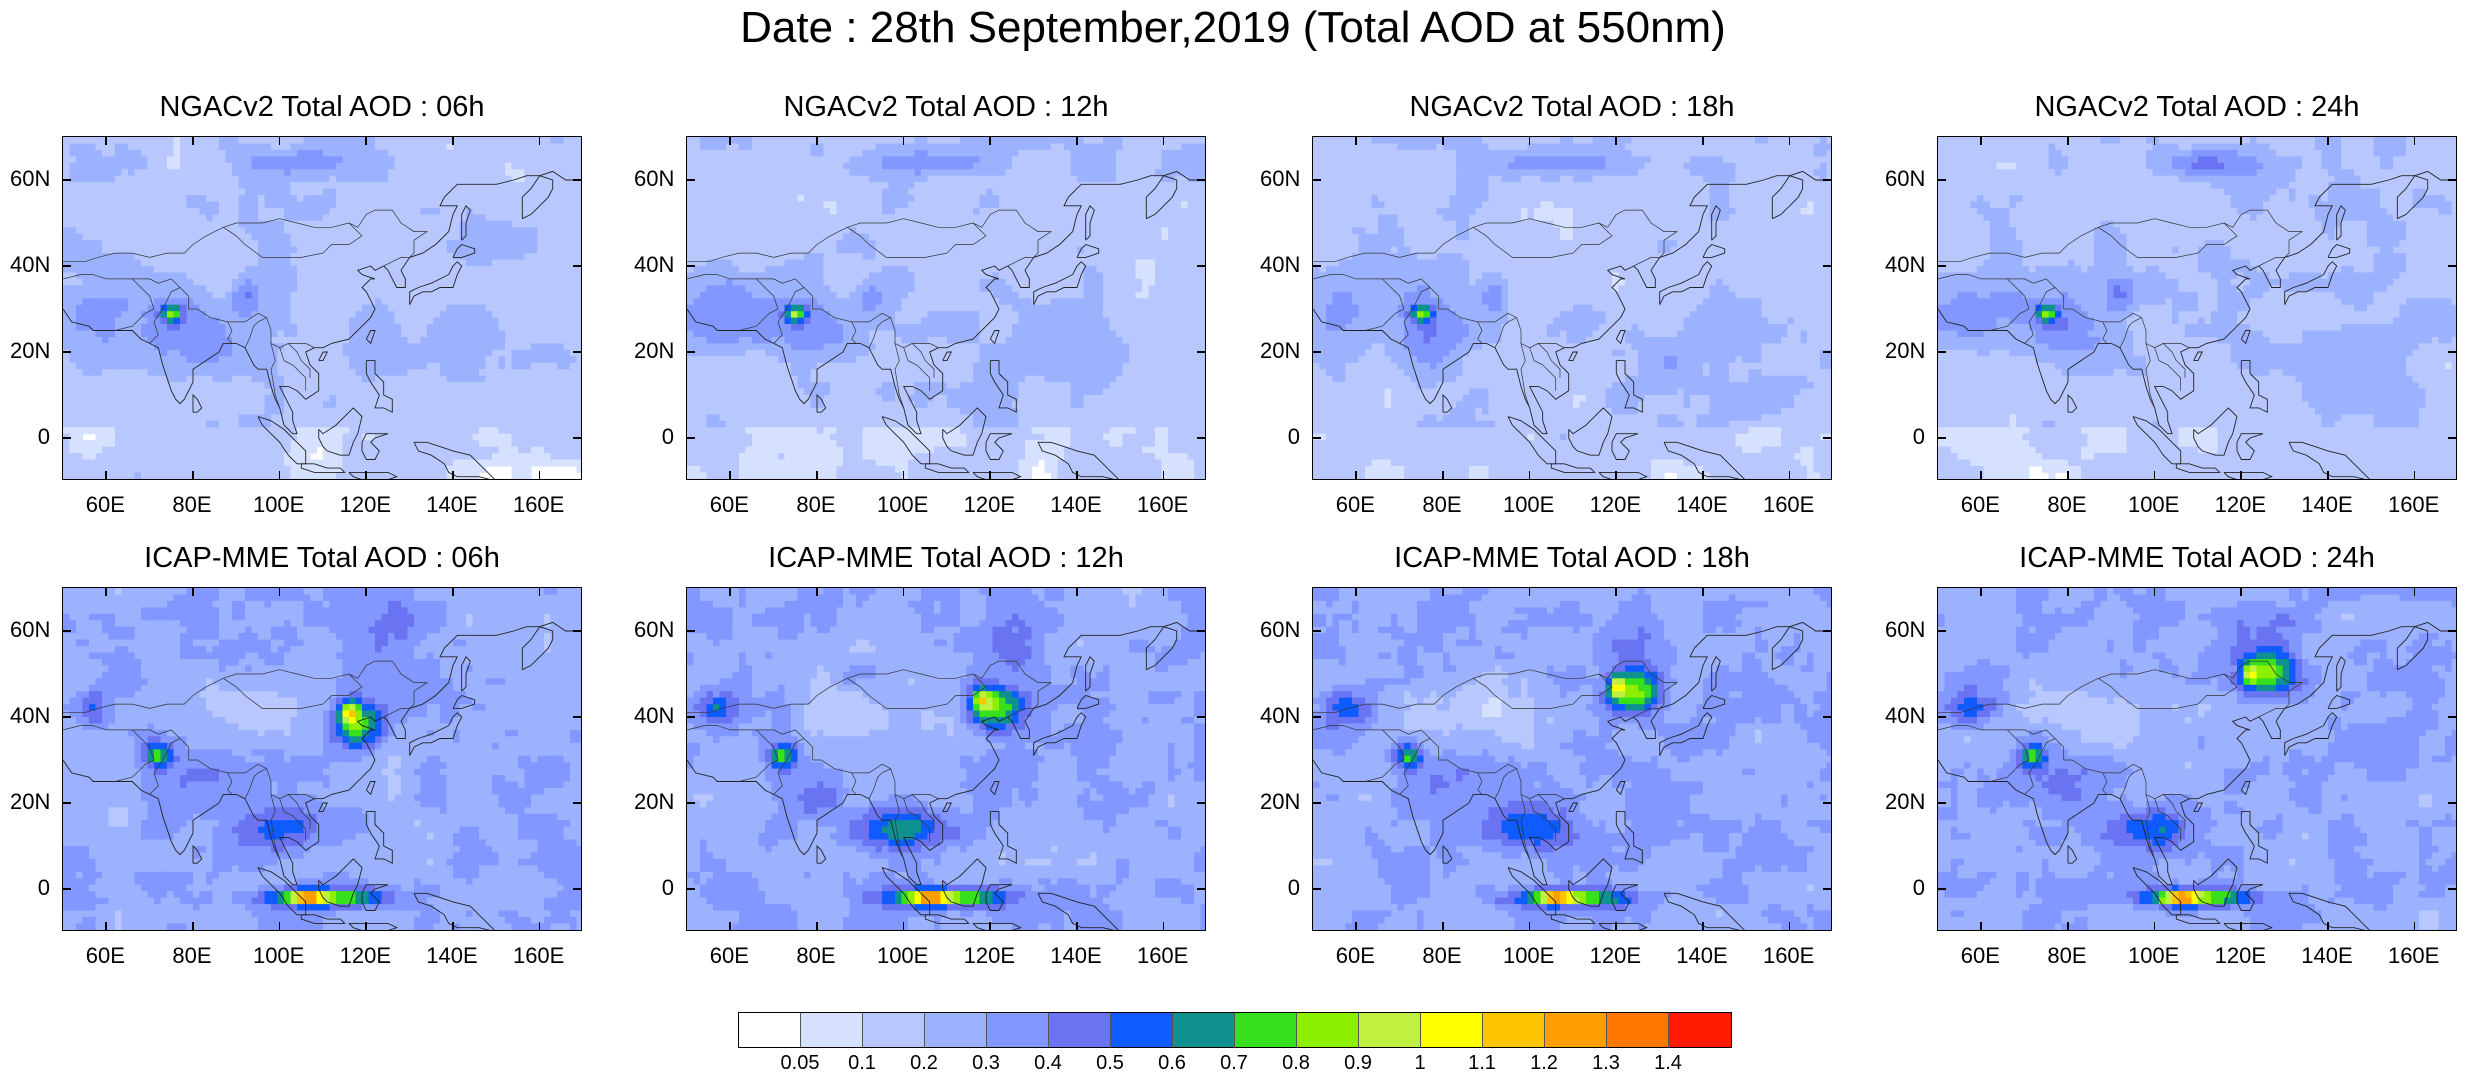 The width and height of the screenshot is (2466, 1074). What do you see at coordinates (322, 107) in the screenshot?
I see `panel-title: NGACv2 Total AOD : 06h` at bounding box center [322, 107].